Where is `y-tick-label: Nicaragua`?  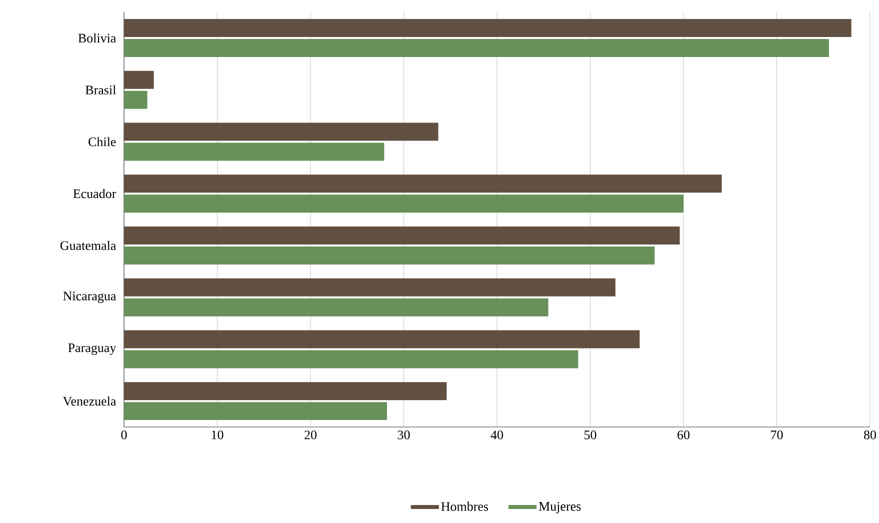
y-tick-label: Nicaragua is located at coordinates (89, 298).